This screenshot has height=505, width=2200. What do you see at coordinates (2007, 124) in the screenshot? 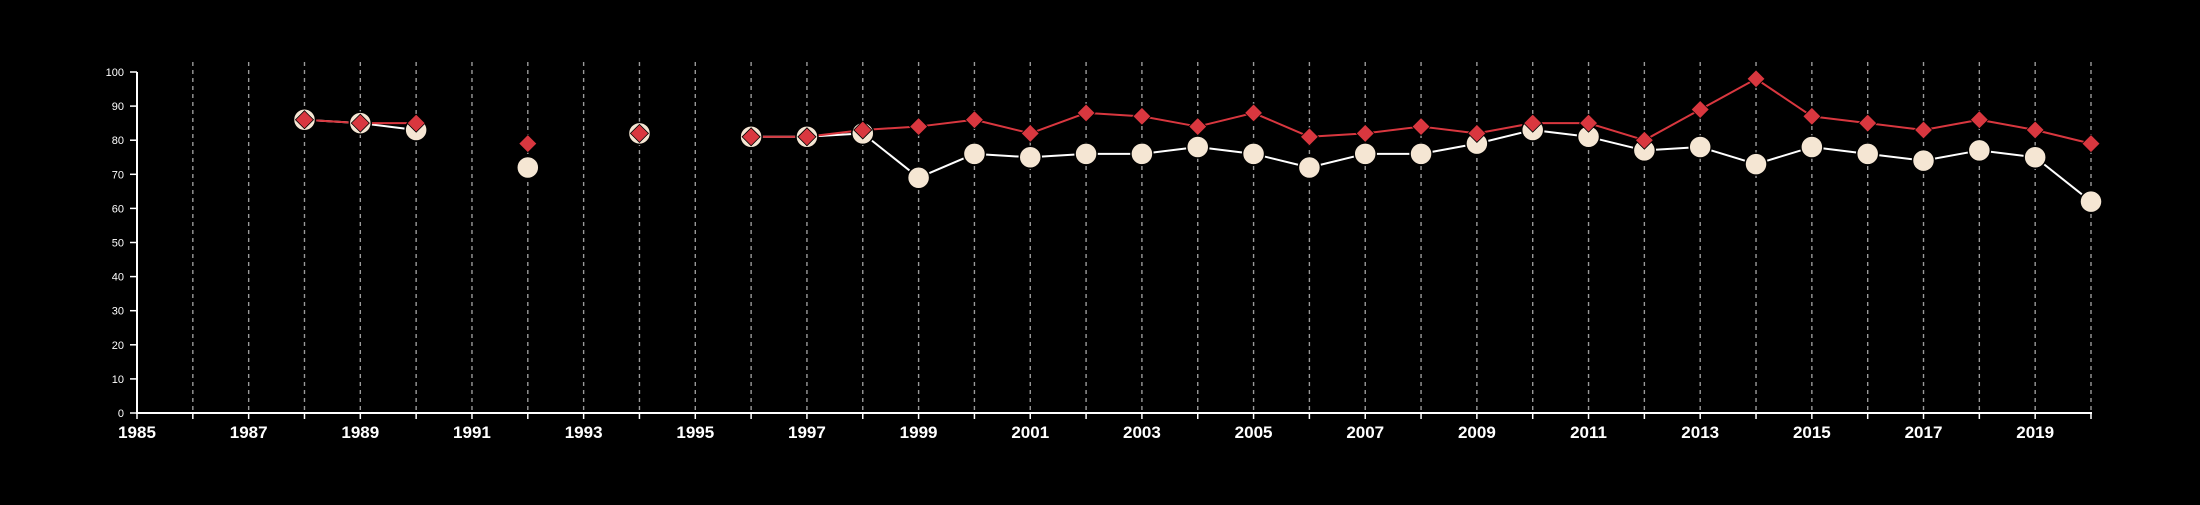
I see `series-2-segment-2018` at bounding box center [2007, 124].